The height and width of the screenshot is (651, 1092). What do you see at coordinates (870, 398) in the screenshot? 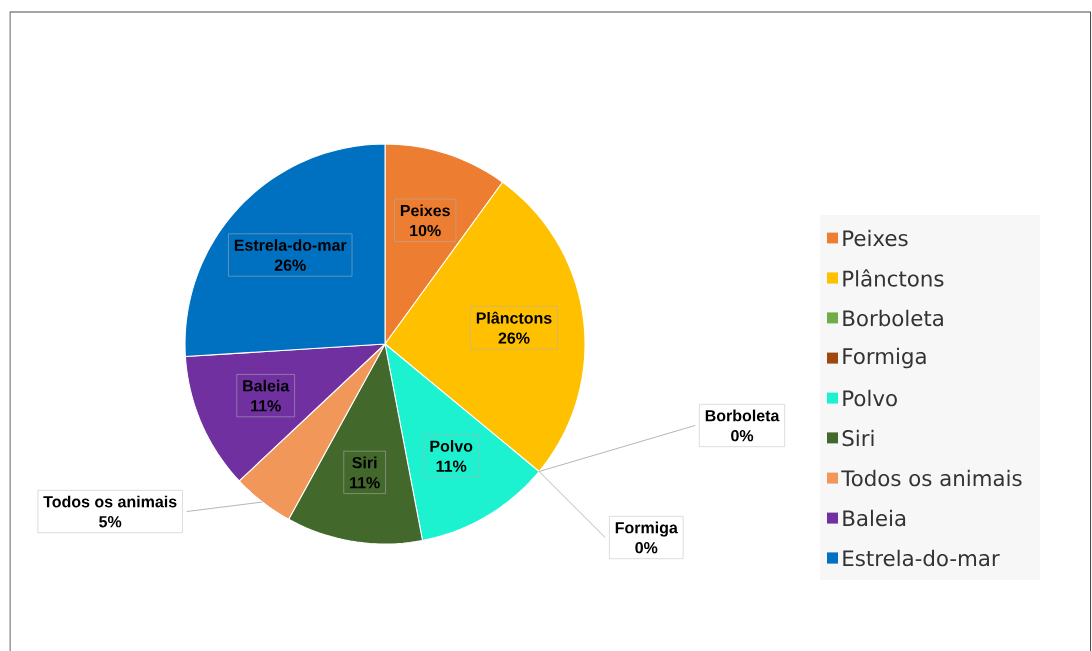
I see `legend-label: Polvo` at bounding box center [870, 398].